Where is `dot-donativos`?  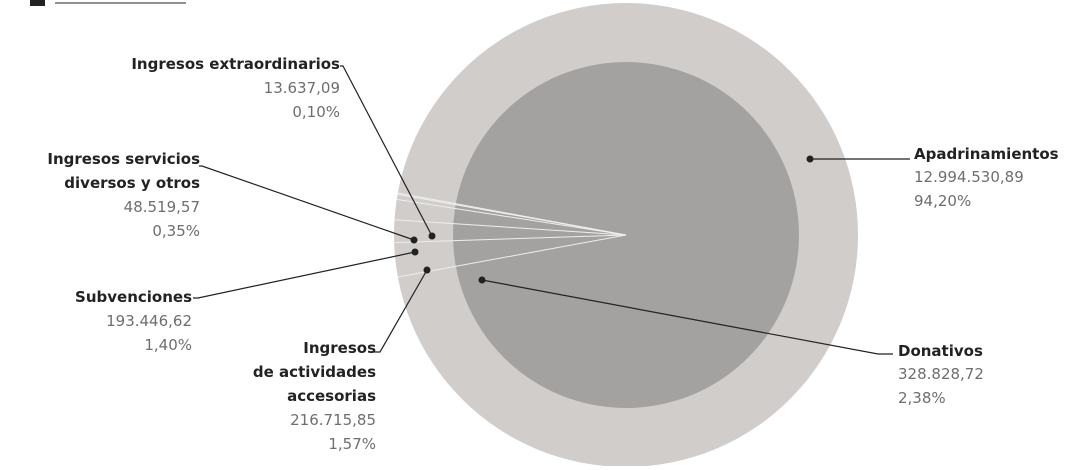 dot-donativos is located at coordinates (482, 280).